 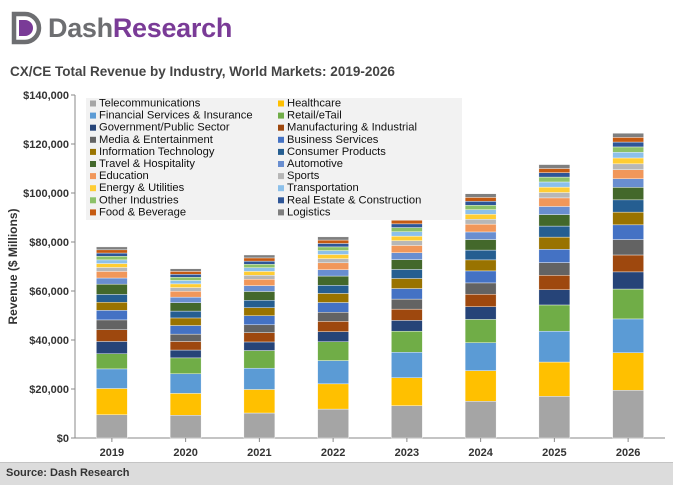 I want to click on y-tick-label: $20,000, so click(x=49, y=390).